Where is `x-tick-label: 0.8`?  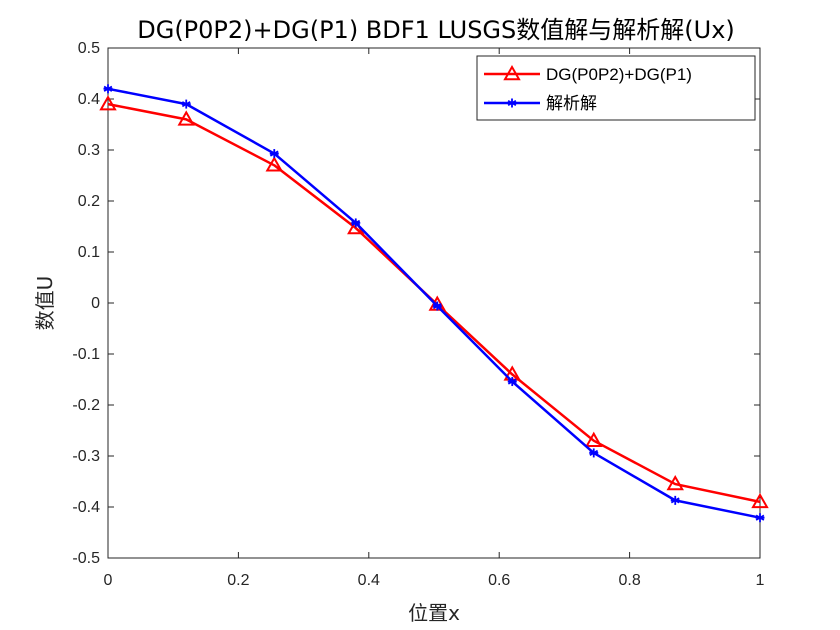
x-tick-label: 0.8 is located at coordinates (629, 580).